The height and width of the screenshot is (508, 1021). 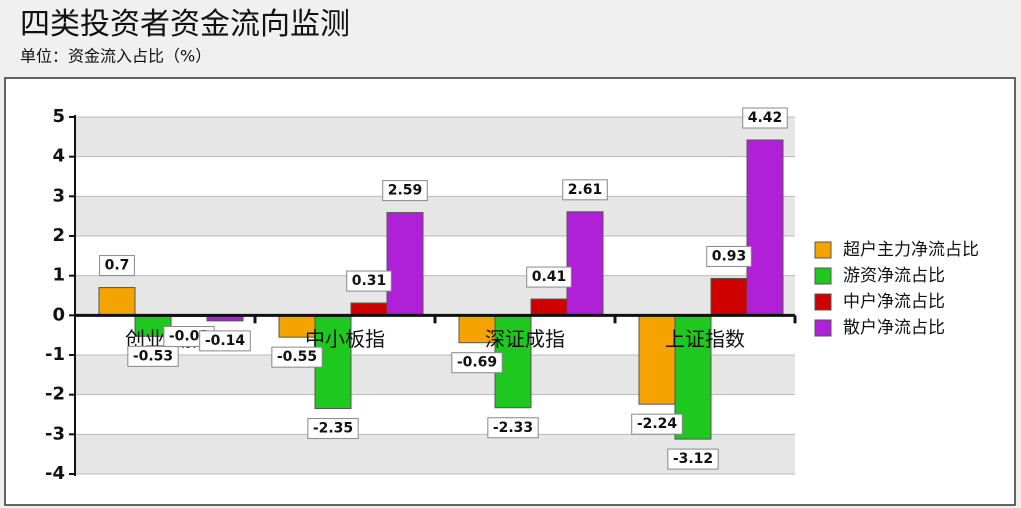 I want to click on value-label: -0.03, so click(x=189, y=337).